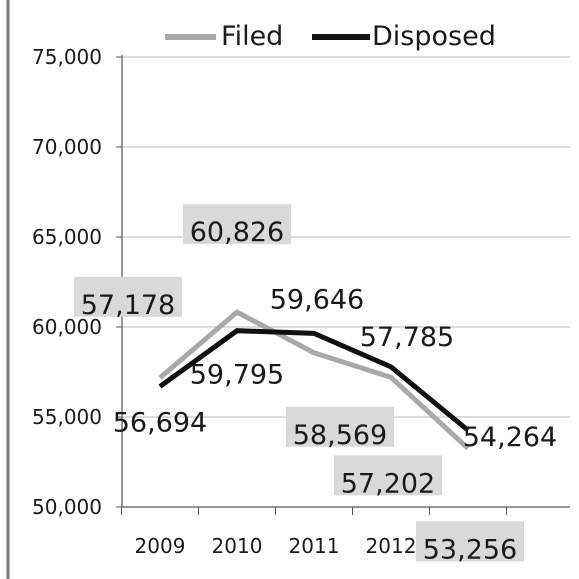  What do you see at coordinates (388, 483) in the screenshot?
I see `data-label-text: 57,202` at bounding box center [388, 483].